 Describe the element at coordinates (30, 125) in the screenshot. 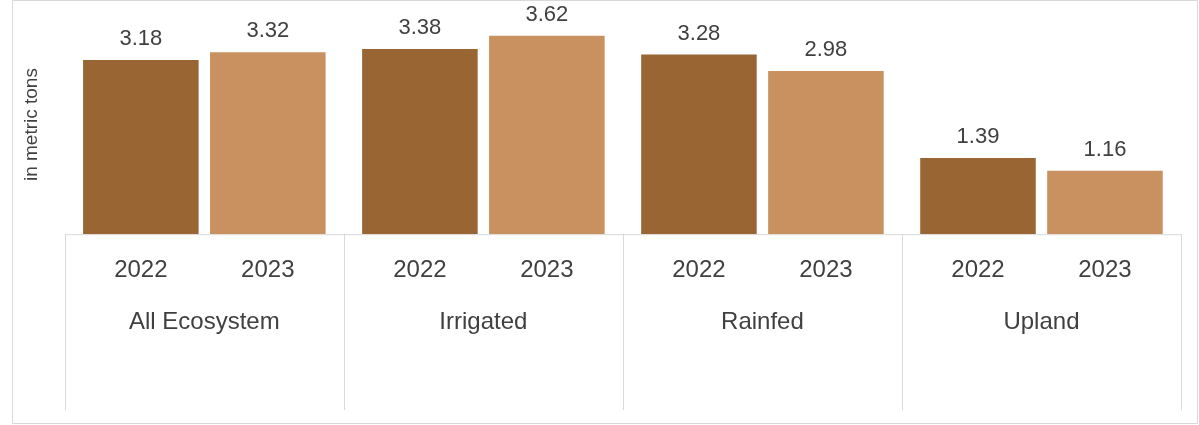

I see `y-axis-title: in metric tons` at that location.